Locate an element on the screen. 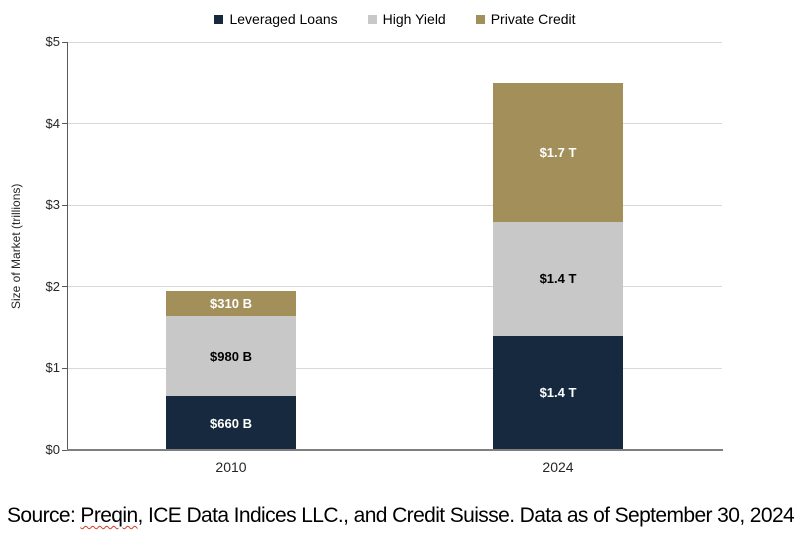 The width and height of the screenshot is (811, 556). y-tick-label: $5 is located at coordinates (52, 41).